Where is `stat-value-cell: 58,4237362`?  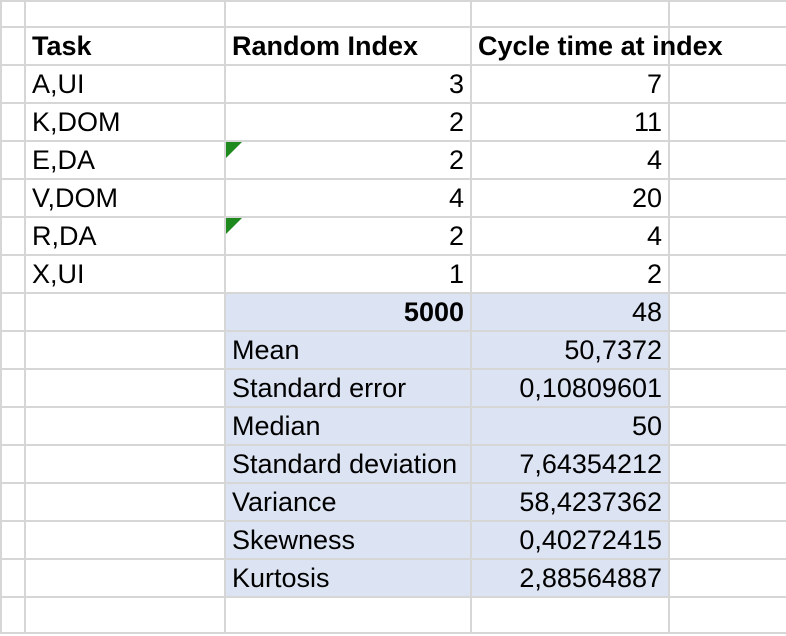 stat-value-cell: 58,4237362 is located at coordinates (570, 502).